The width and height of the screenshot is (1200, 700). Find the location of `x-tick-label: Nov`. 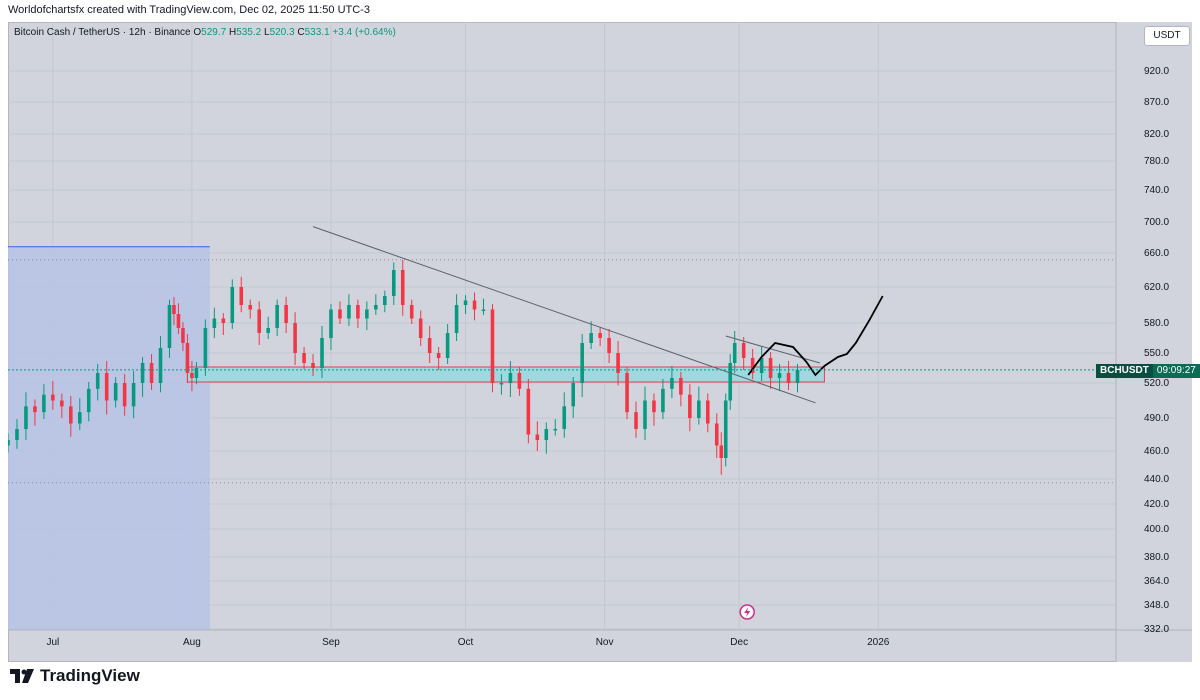

x-tick-label: Nov is located at coordinates (605, 642).